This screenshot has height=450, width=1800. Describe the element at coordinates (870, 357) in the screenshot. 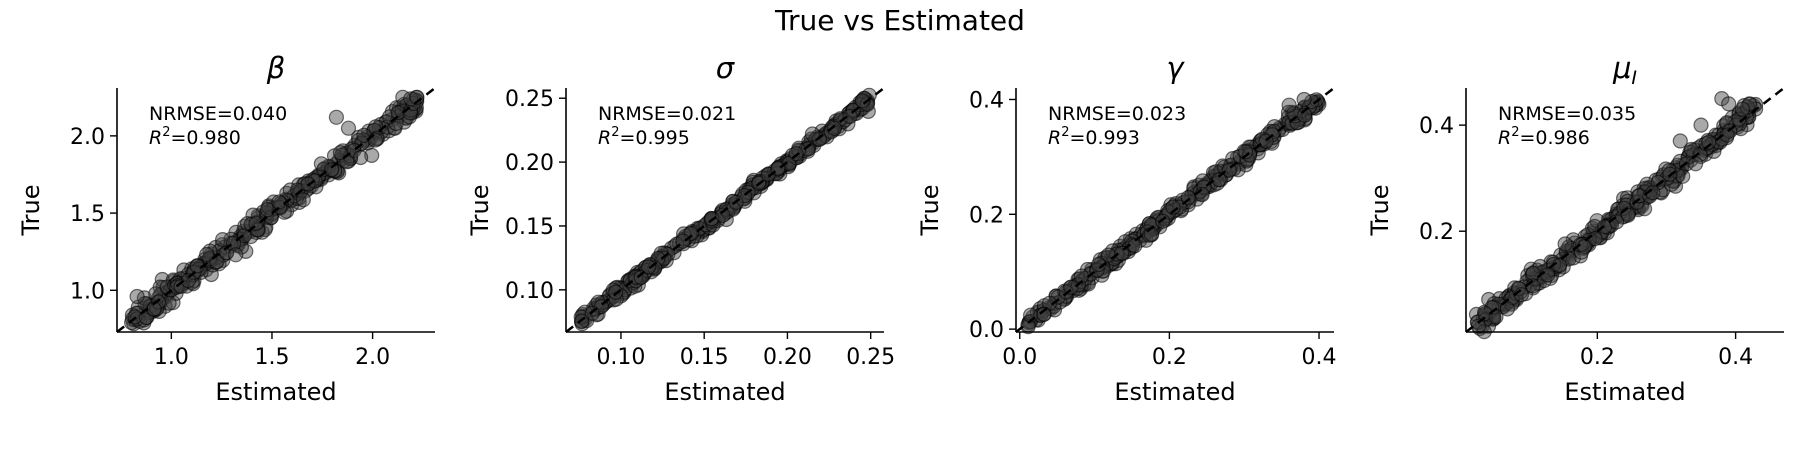

I see `x-tick-label: 0.25` at that location.